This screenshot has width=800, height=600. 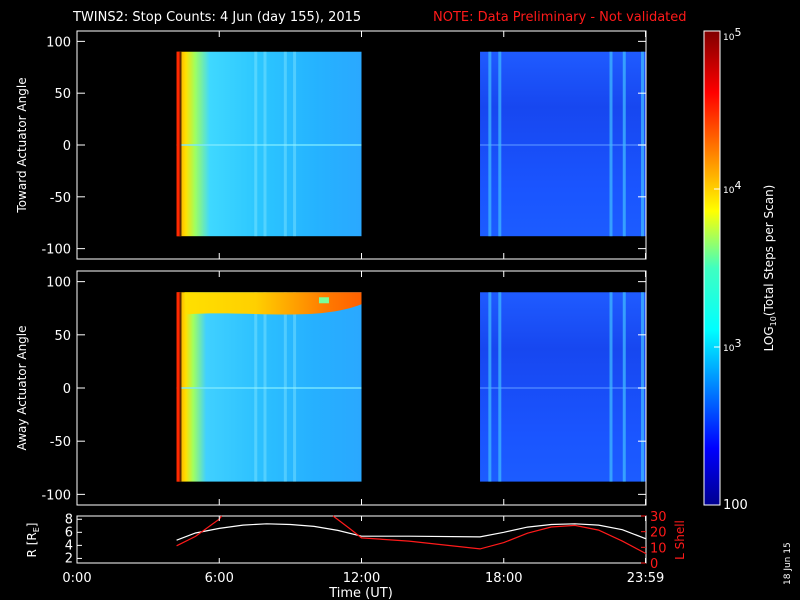 What do you see at coordinates (69, 532) in the screenshot?
I see `r-tick-label-1: 6` at bounding box center [69, 532].